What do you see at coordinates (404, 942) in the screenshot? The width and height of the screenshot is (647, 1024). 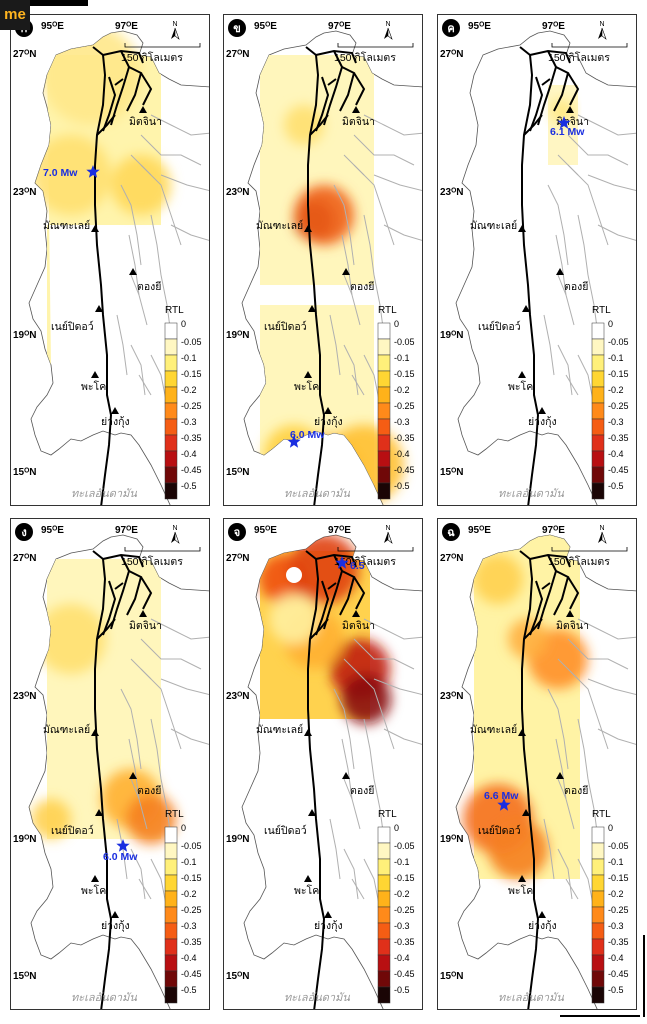 I see `legend-tick: -0.35` at bounding box center [404, 942].